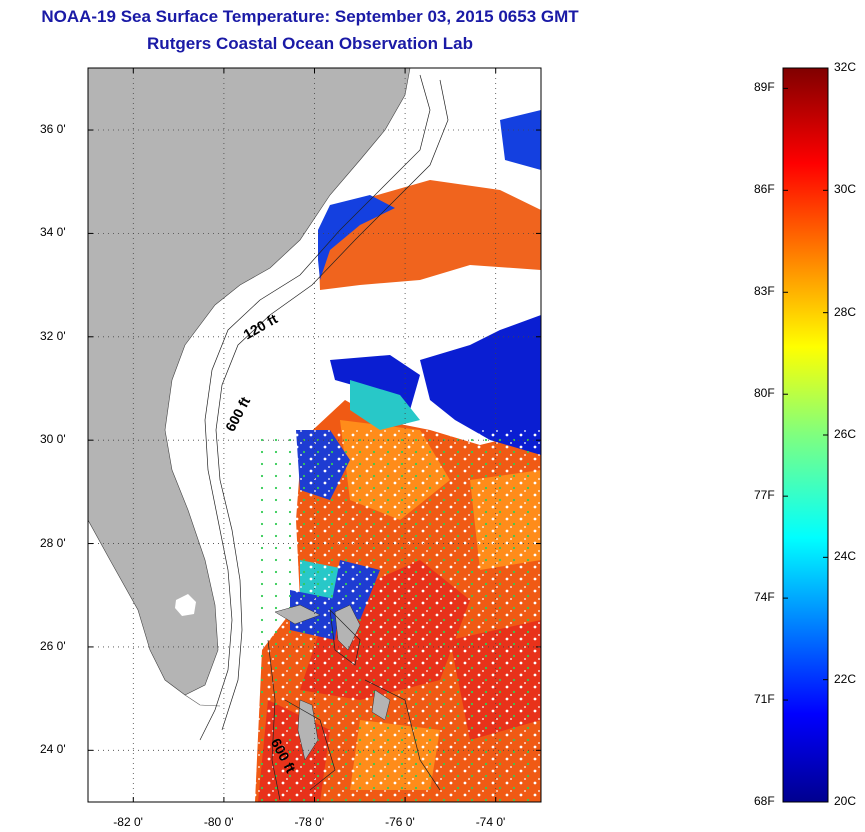 This screenshot has width=865, height=832. I want to click on lat-tick-label: 28 0', so click(53, 542).